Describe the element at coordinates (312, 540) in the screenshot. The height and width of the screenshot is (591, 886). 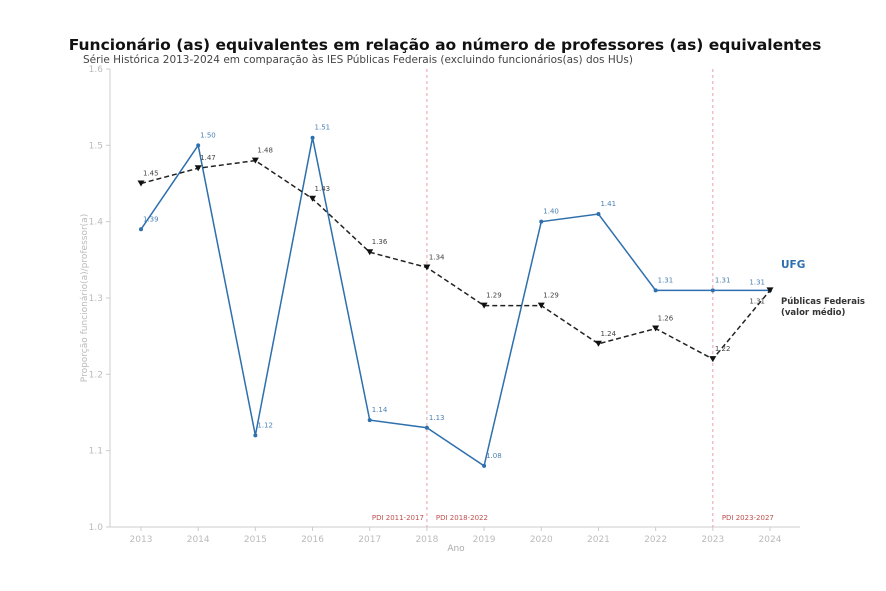
I see `x-tick-label: 2016` at that location.